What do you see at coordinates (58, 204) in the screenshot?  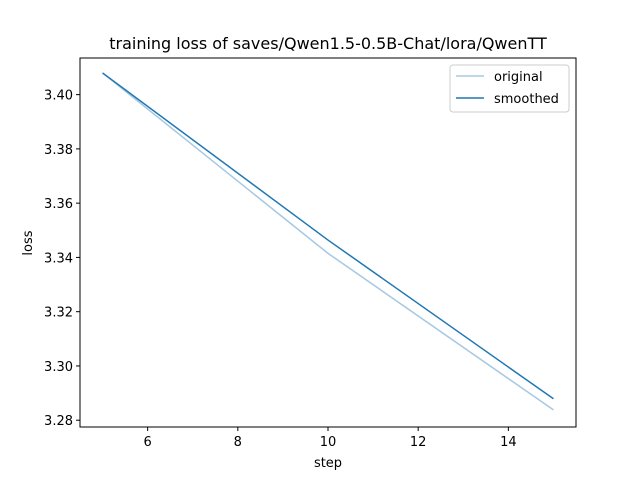 I see `y-tick-label: 3.36` at bounding box center [58, 204].